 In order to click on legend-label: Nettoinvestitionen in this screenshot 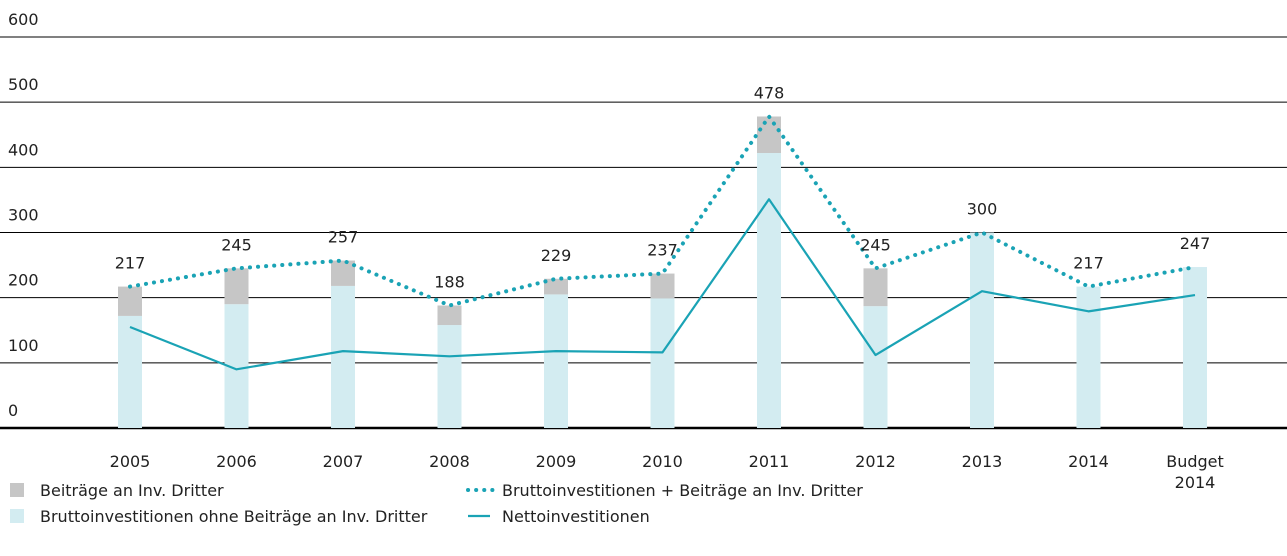, I will do `click(576, 516)`.